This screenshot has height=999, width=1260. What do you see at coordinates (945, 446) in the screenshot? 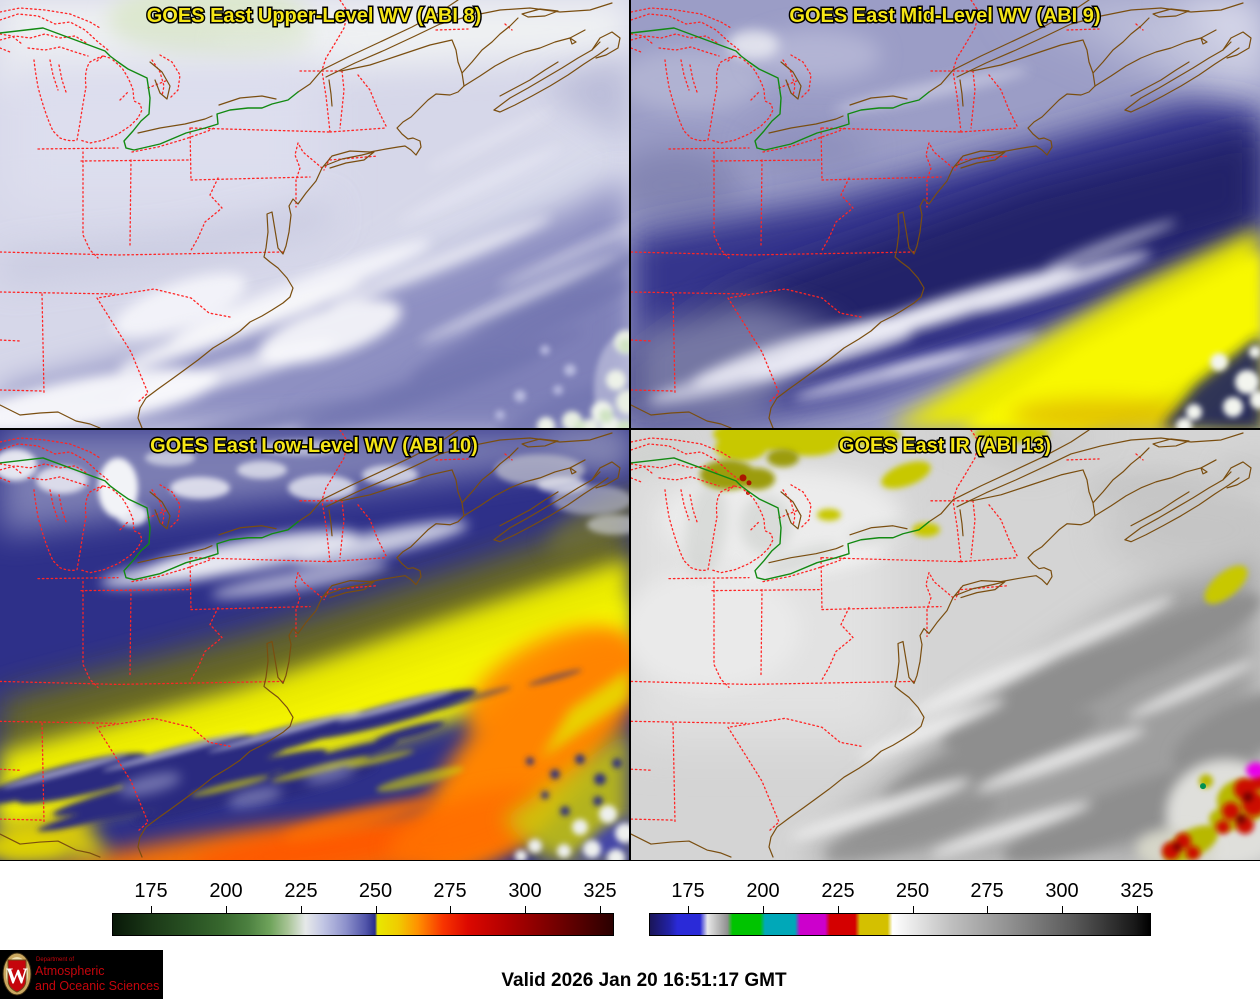
I see `svg-text: GOES East IR (ABI 13)` at bounding box center [945, 446].